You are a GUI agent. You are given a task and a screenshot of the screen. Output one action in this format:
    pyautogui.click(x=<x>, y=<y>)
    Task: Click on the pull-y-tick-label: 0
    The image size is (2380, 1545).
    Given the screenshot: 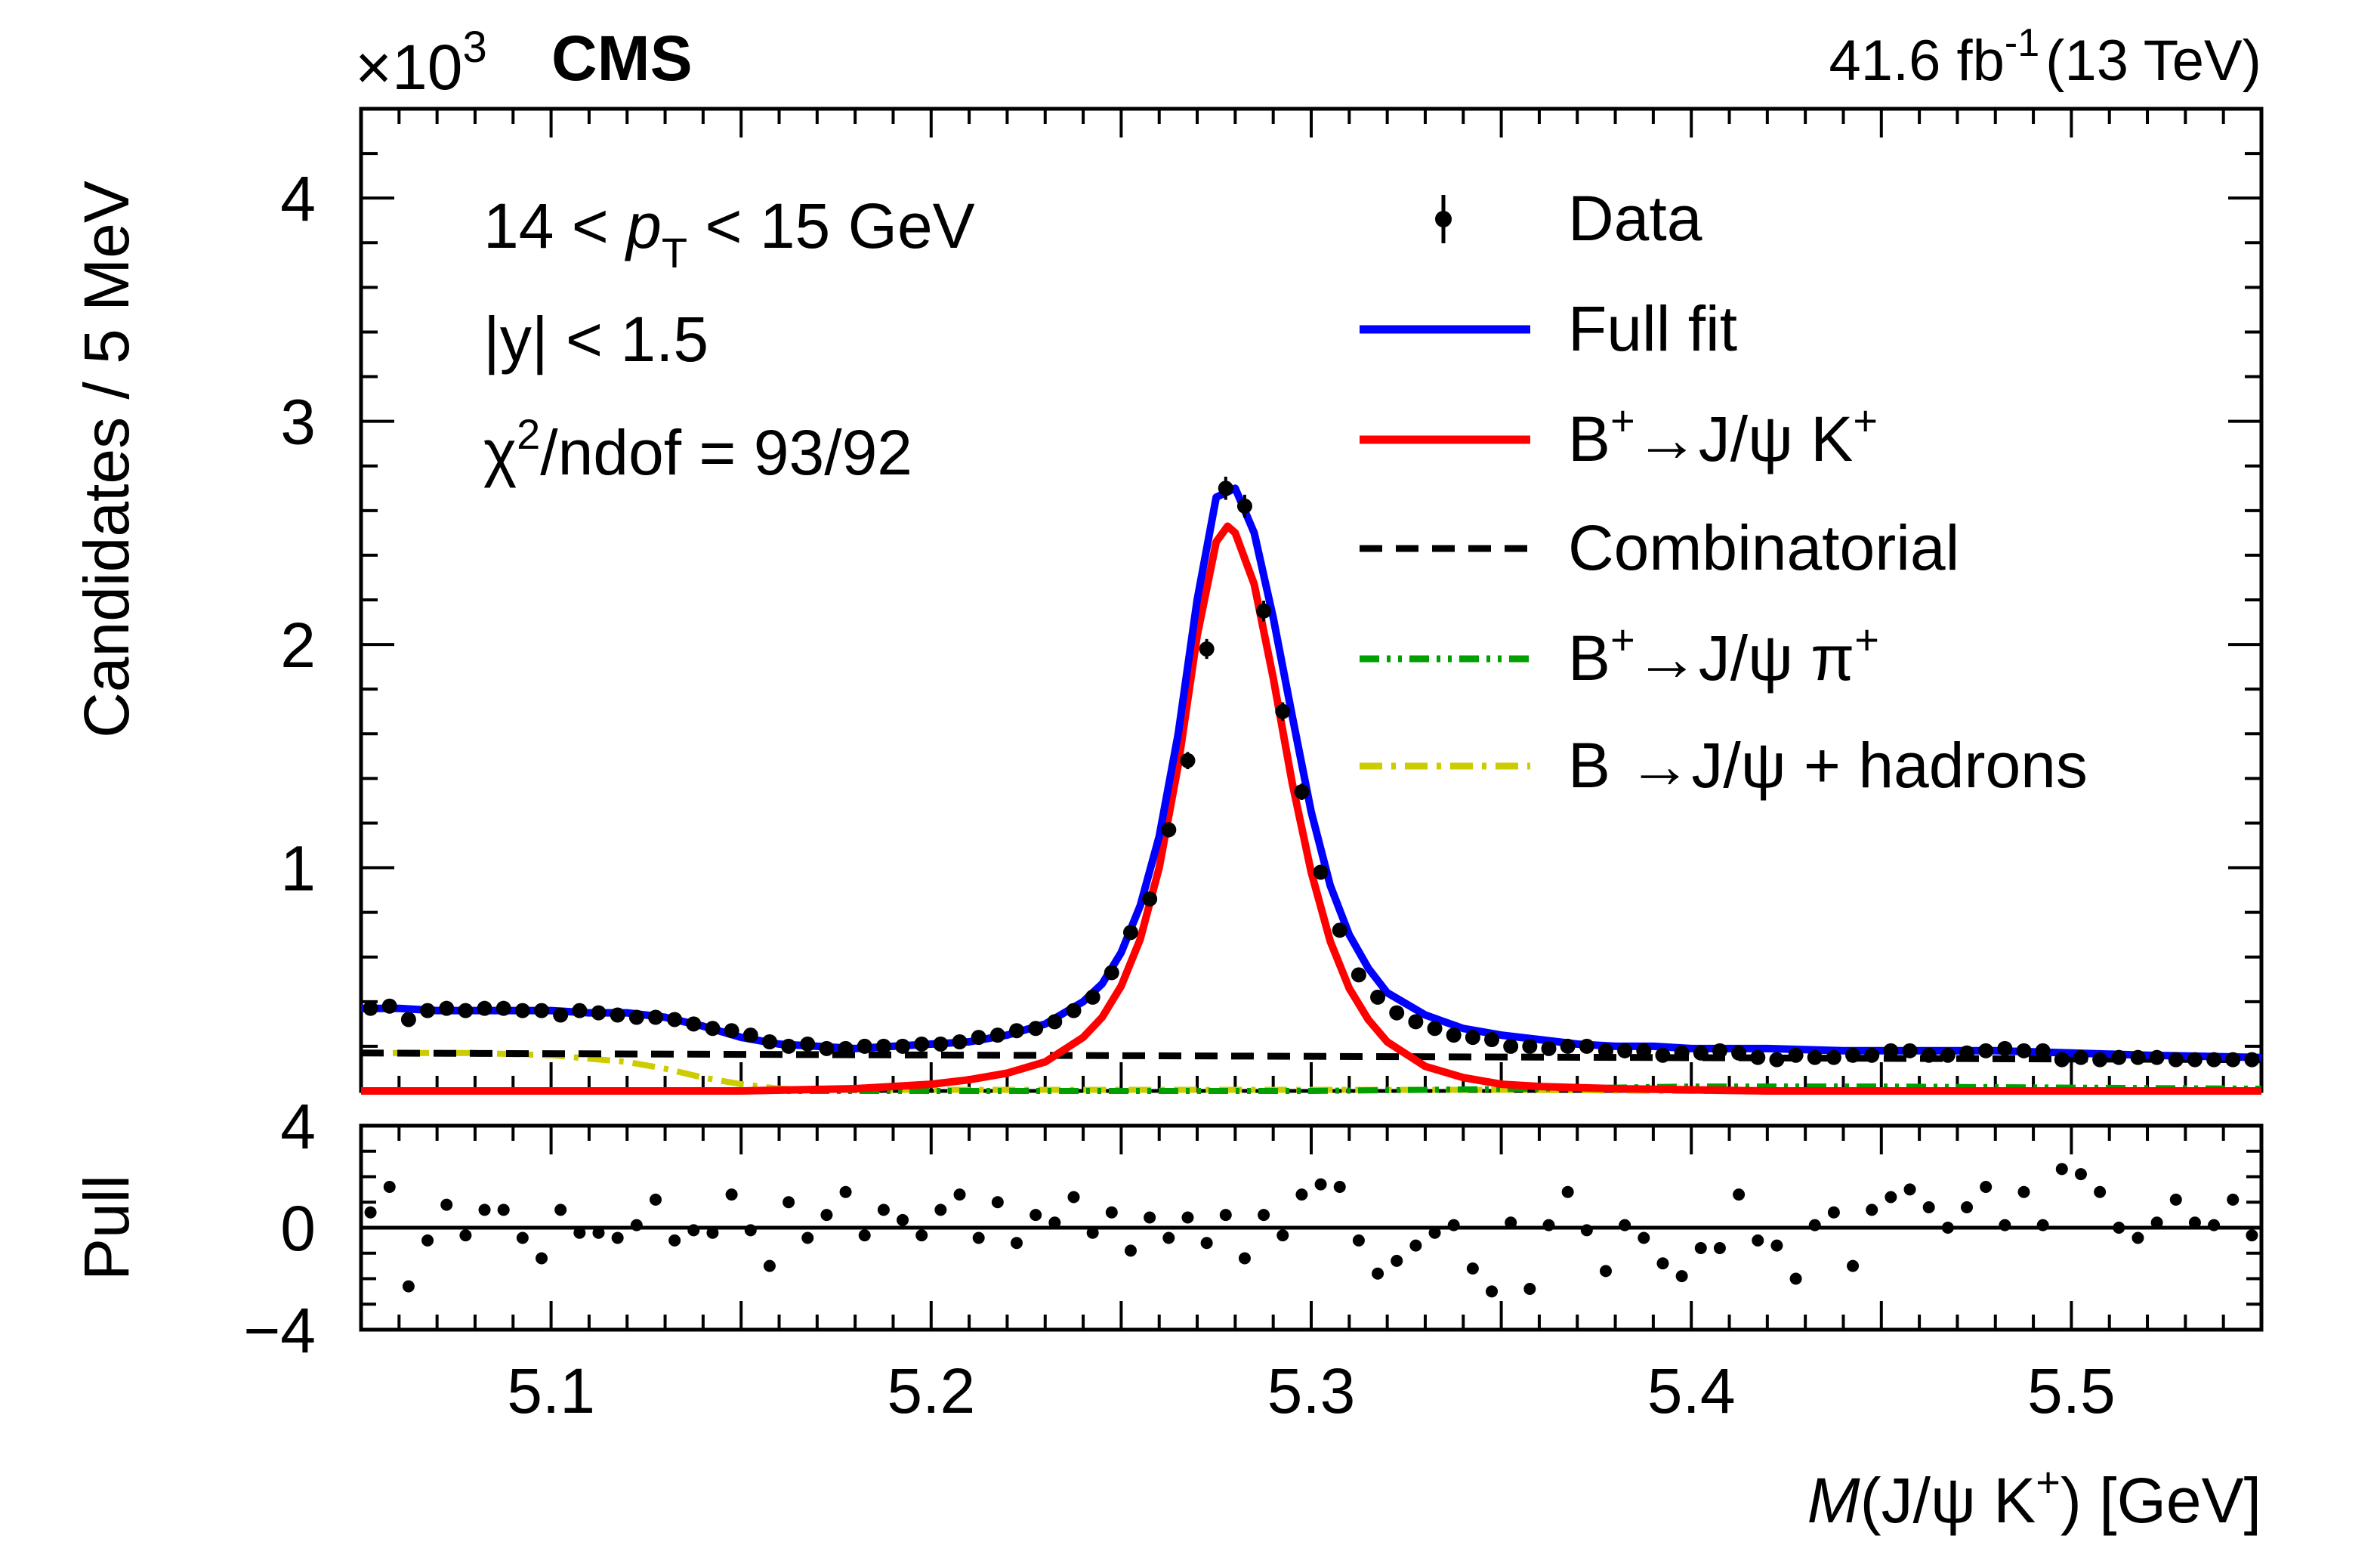 What is the action you would take?
    pyautogui.click(x=298, y=1228)
    